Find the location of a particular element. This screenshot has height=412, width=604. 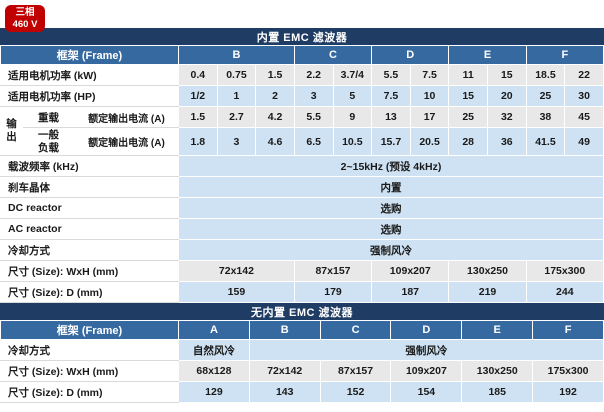

builtin-emc-title-bar: 内置 EMC 滤波器 is located at coordinates (302, 36).